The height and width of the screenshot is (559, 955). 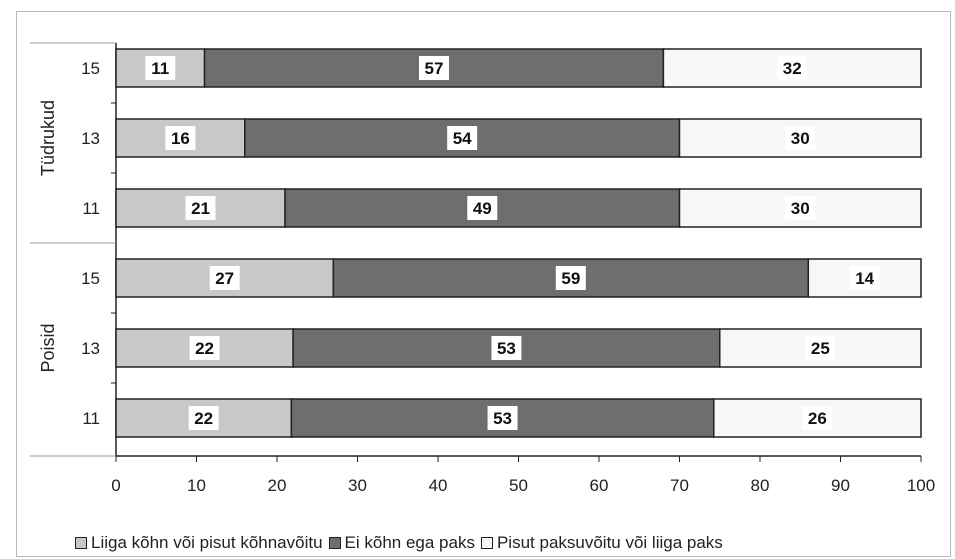 I want to click on data-label: 26, so click(x=817, y=418).